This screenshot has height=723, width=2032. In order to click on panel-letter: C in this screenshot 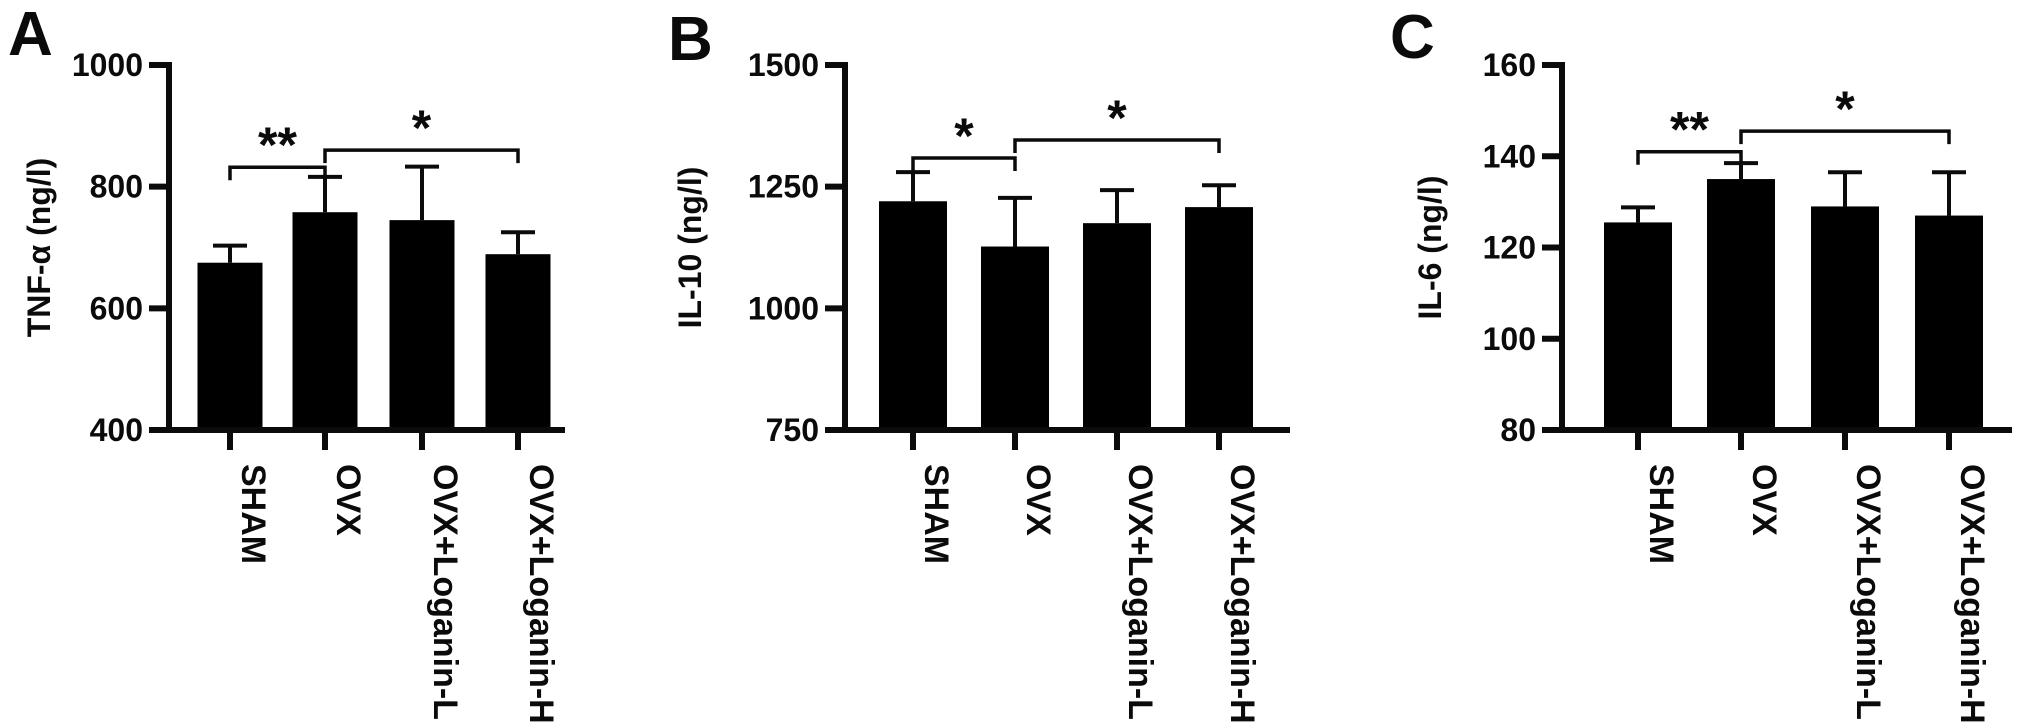, I will do `click(1412, 37)`.